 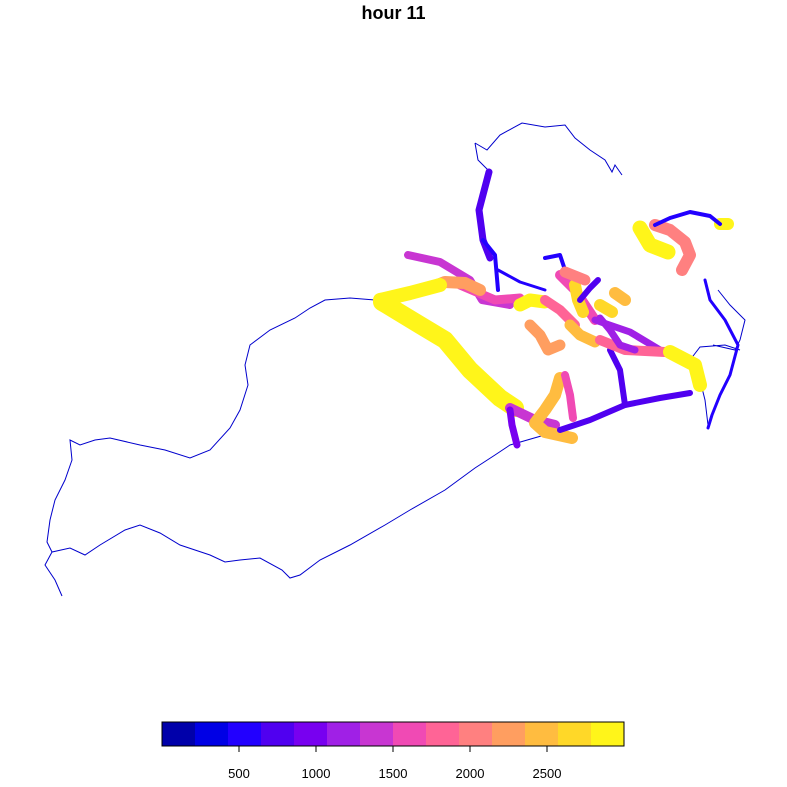 I want to click on legend-ticks: 500 1000 1500 2000 2500, so click(x=394, y=763).